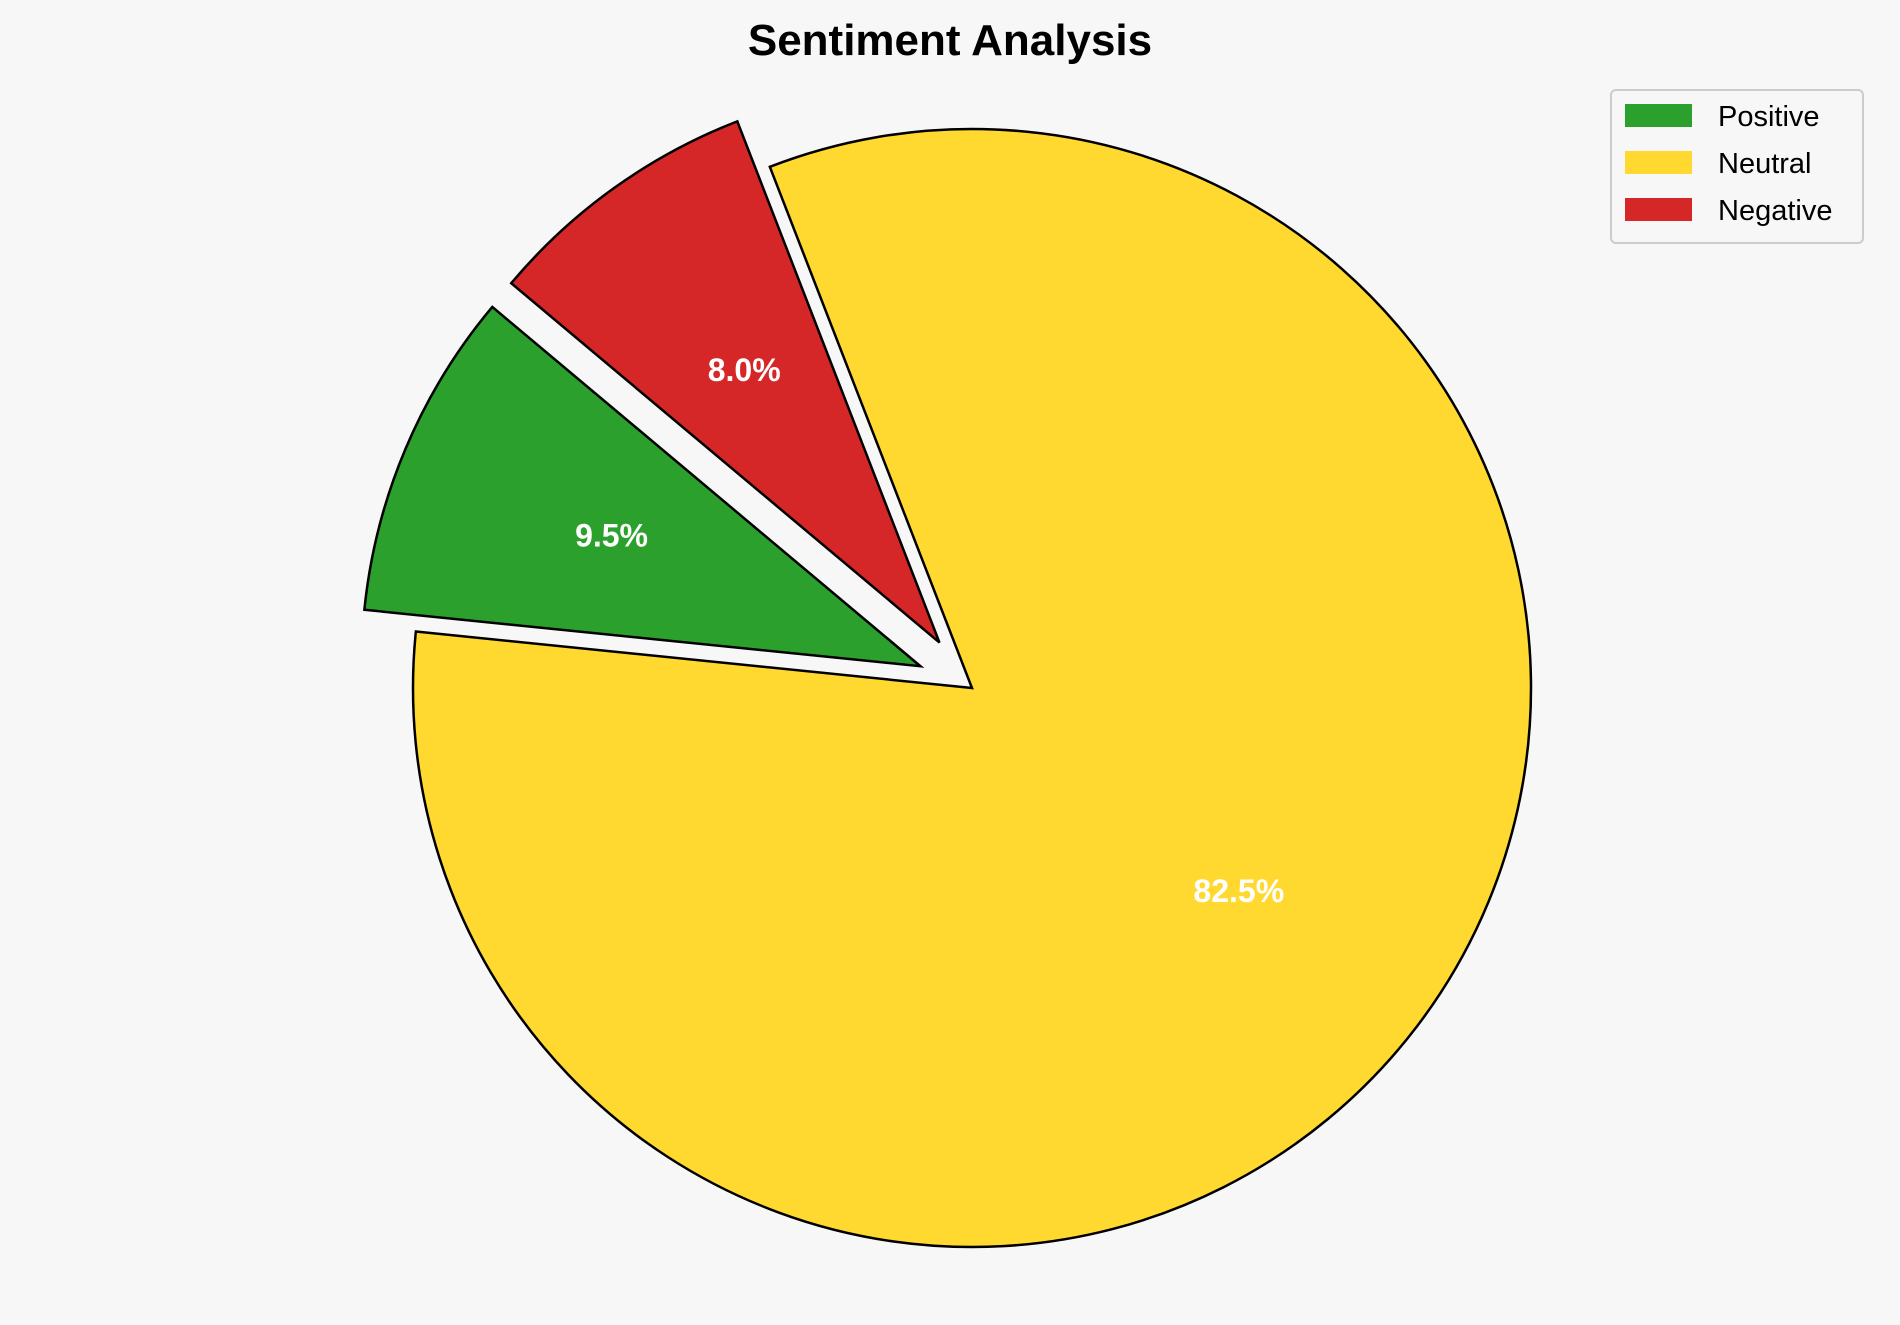  I want to click on chart-title: Sentiment Analysis, so click(950, 40).